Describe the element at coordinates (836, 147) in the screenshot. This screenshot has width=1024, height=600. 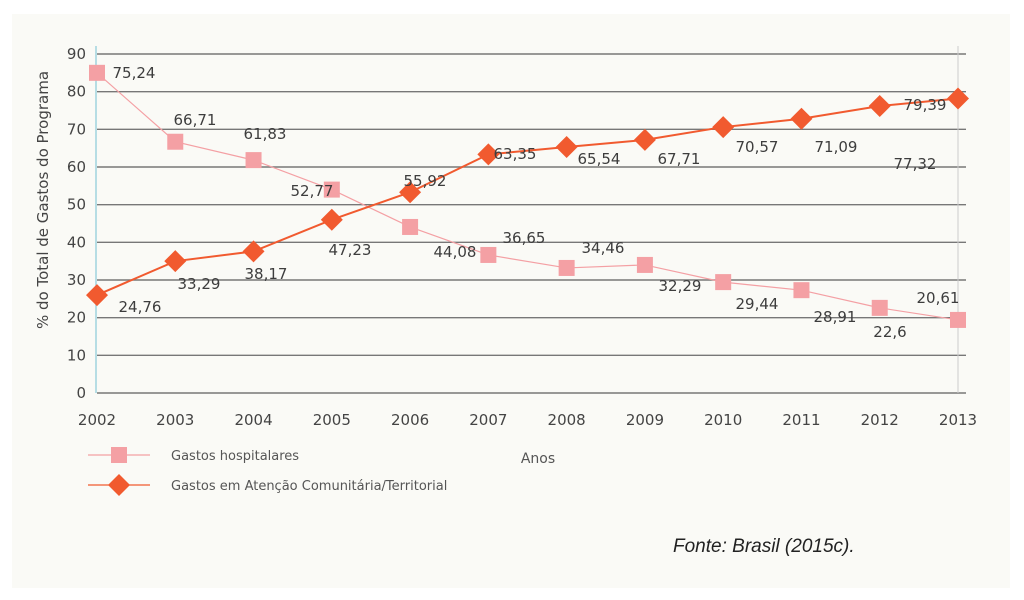
I see `data-label: 71,09` at that location.